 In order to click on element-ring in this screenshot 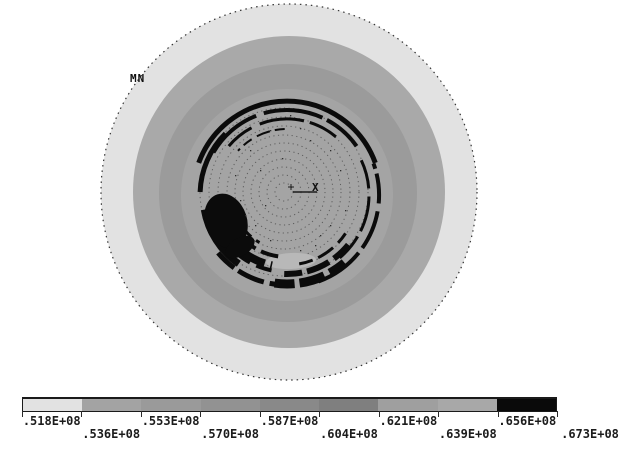, I will do `click(284, 192)`.